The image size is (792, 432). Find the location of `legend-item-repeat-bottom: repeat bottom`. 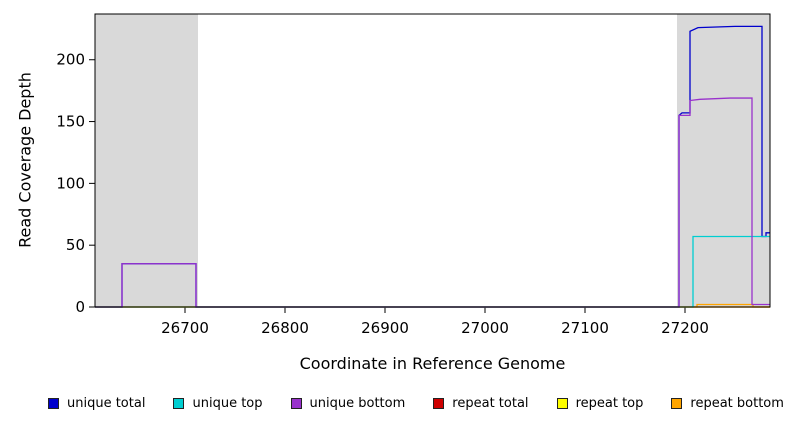

legend-item-repeat-bottom: repeat bottom is located at coordinates (727, 403).